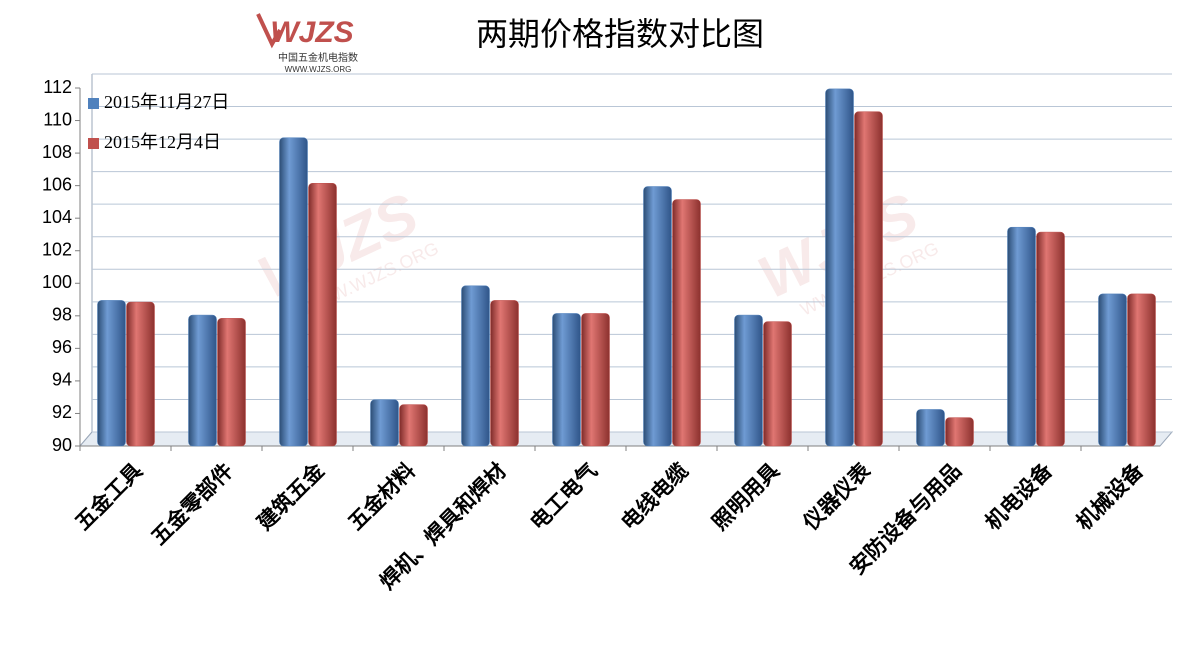 This screenshot has width=1193, height=645. I want to click on x-tick-label: 机械设备, so click(1110, 496).